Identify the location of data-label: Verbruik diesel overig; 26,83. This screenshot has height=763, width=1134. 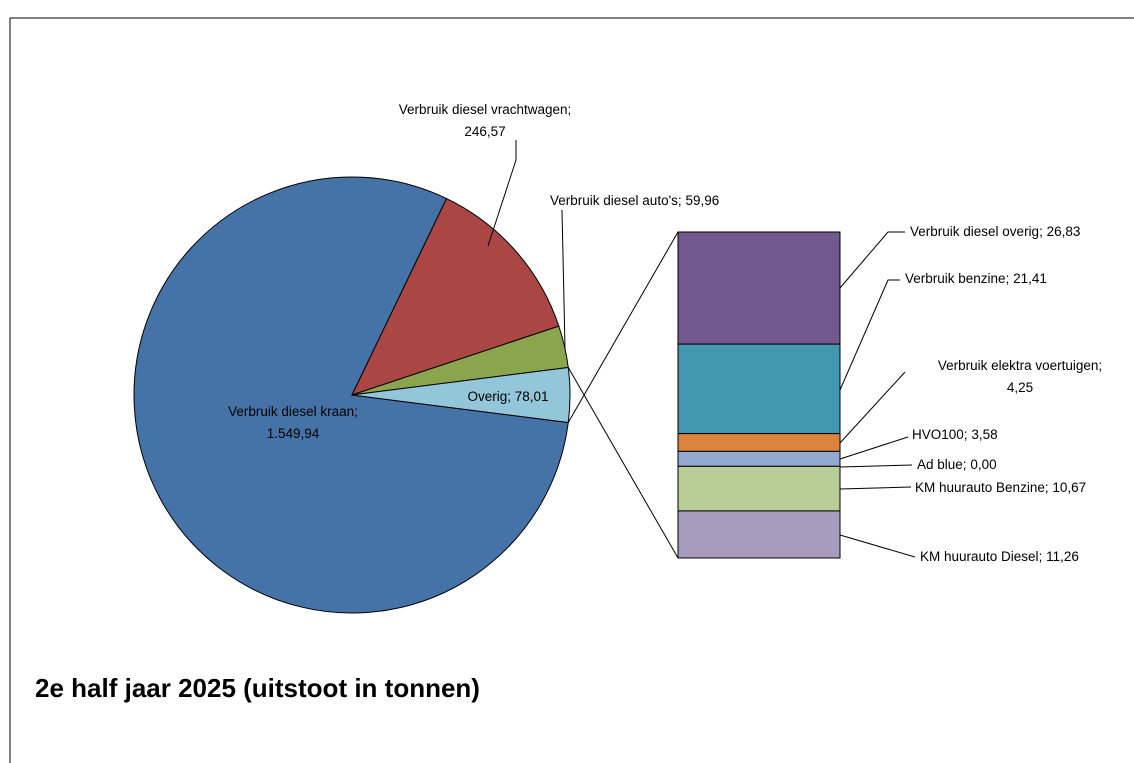
(995, 231).